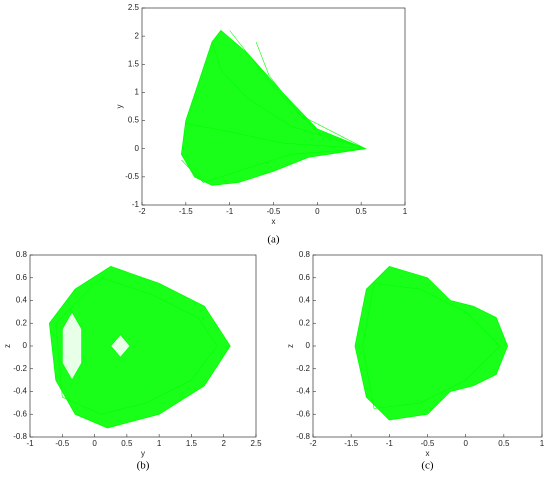  I want to click on caption: (c), so click(427, 466).